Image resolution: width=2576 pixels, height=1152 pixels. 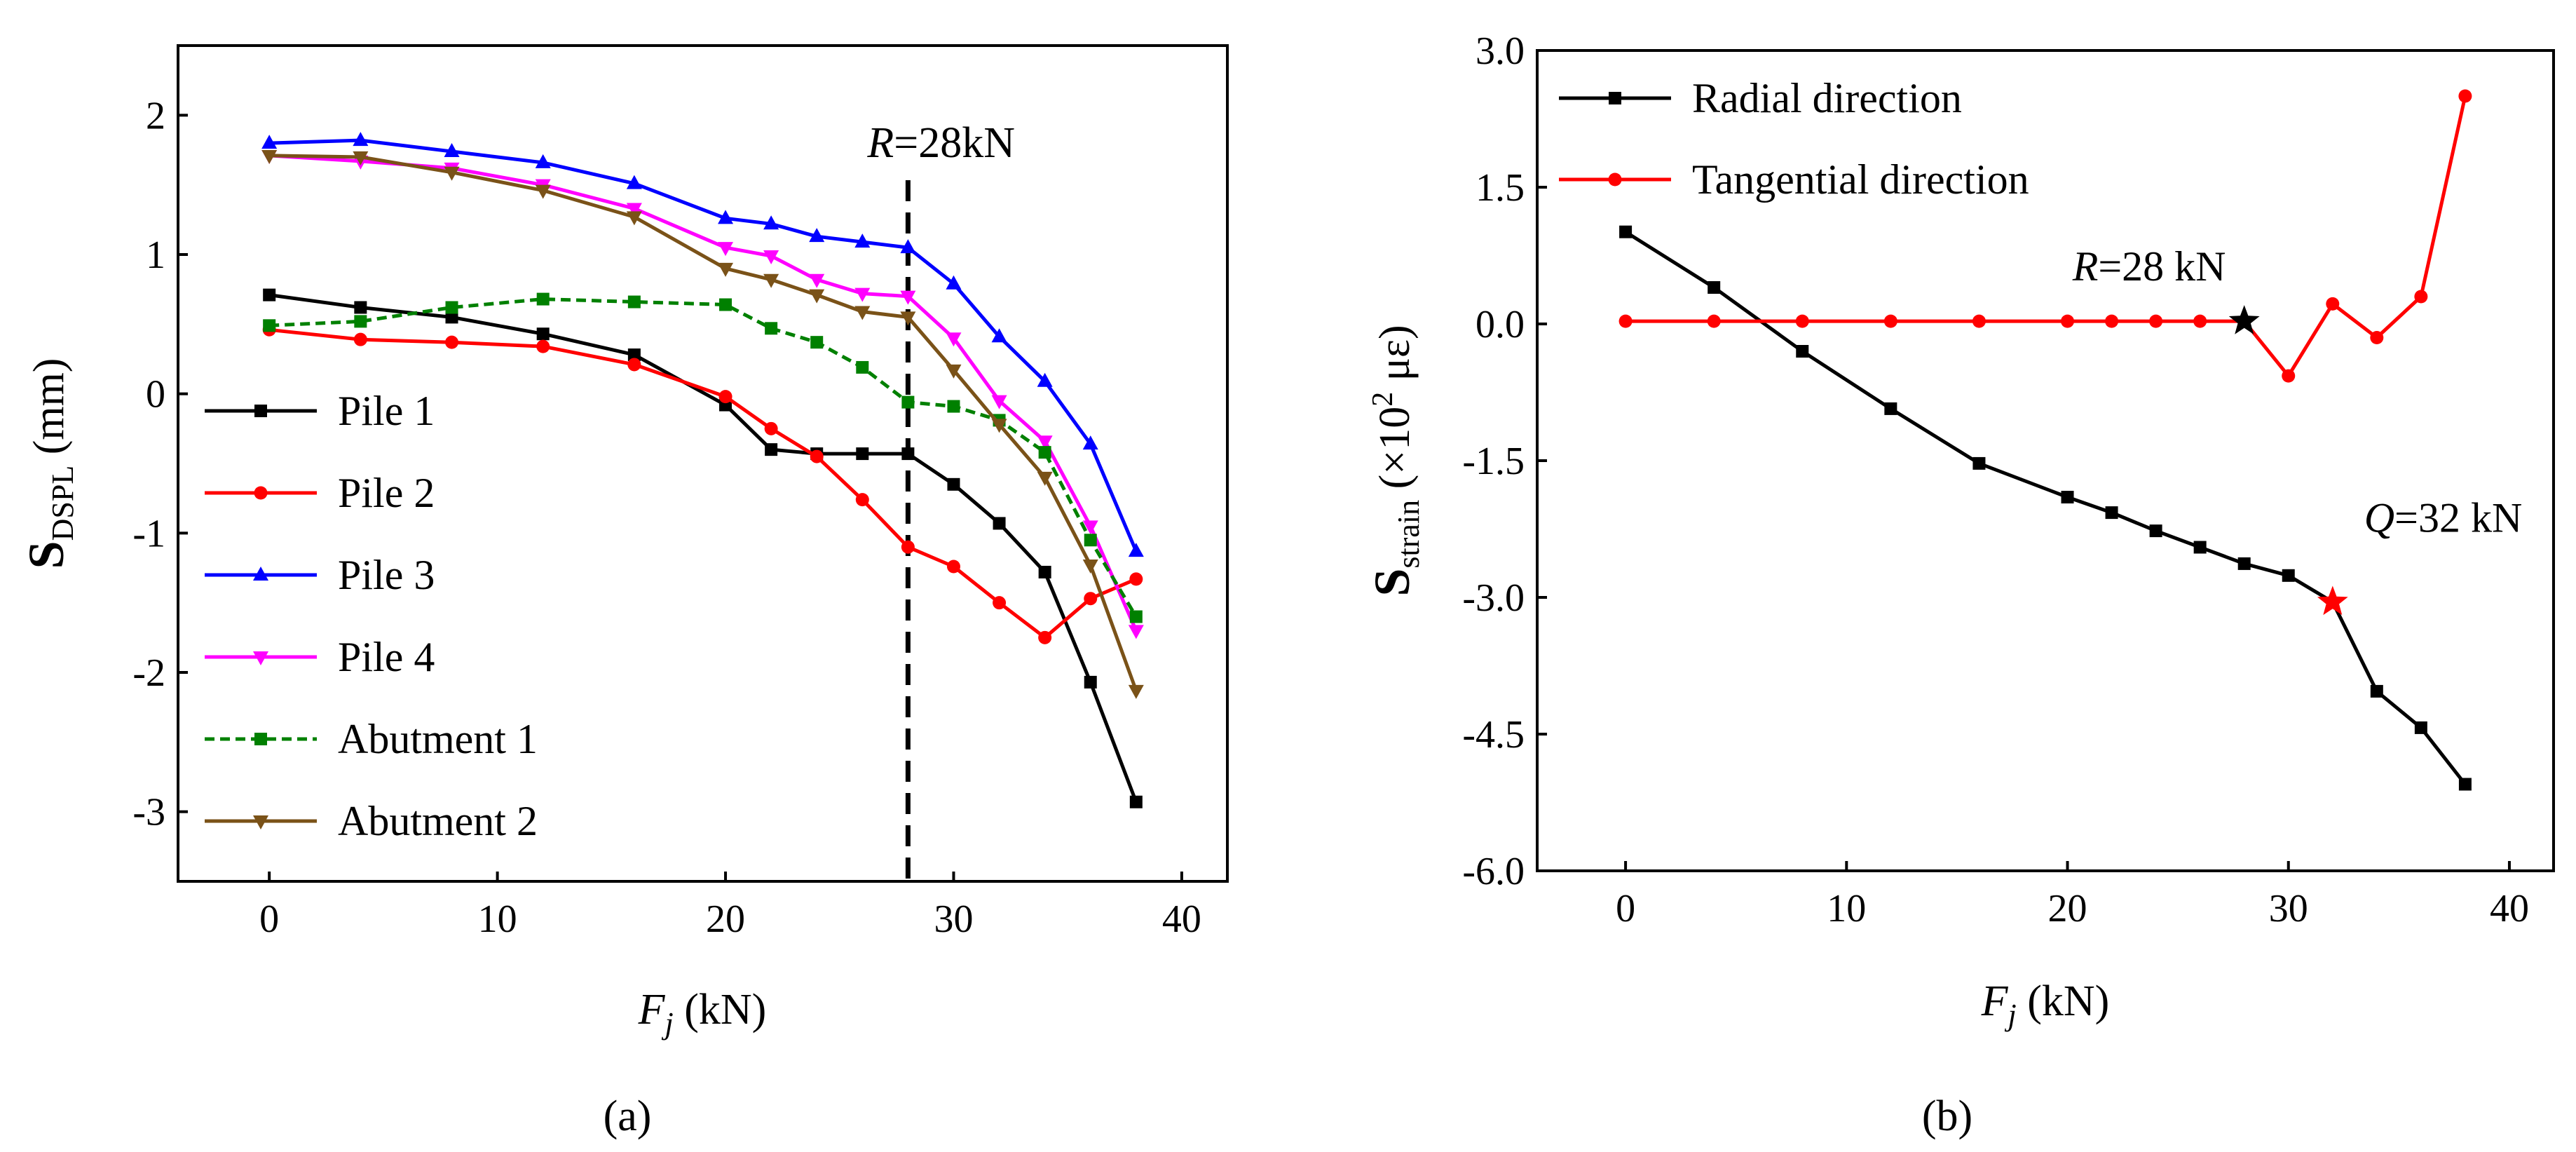 What do you see at coordinates (2509, 908) in the screenshot?
I see `x-tick-label: 40` at bounding box center [2509, 908].